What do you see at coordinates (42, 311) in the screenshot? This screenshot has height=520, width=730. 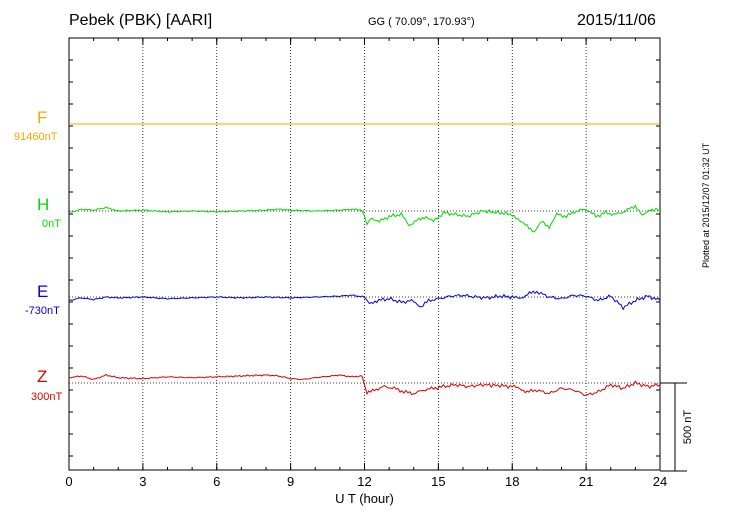 I see `component-e-baseline: -730nT` at bounding box center [42, 311].